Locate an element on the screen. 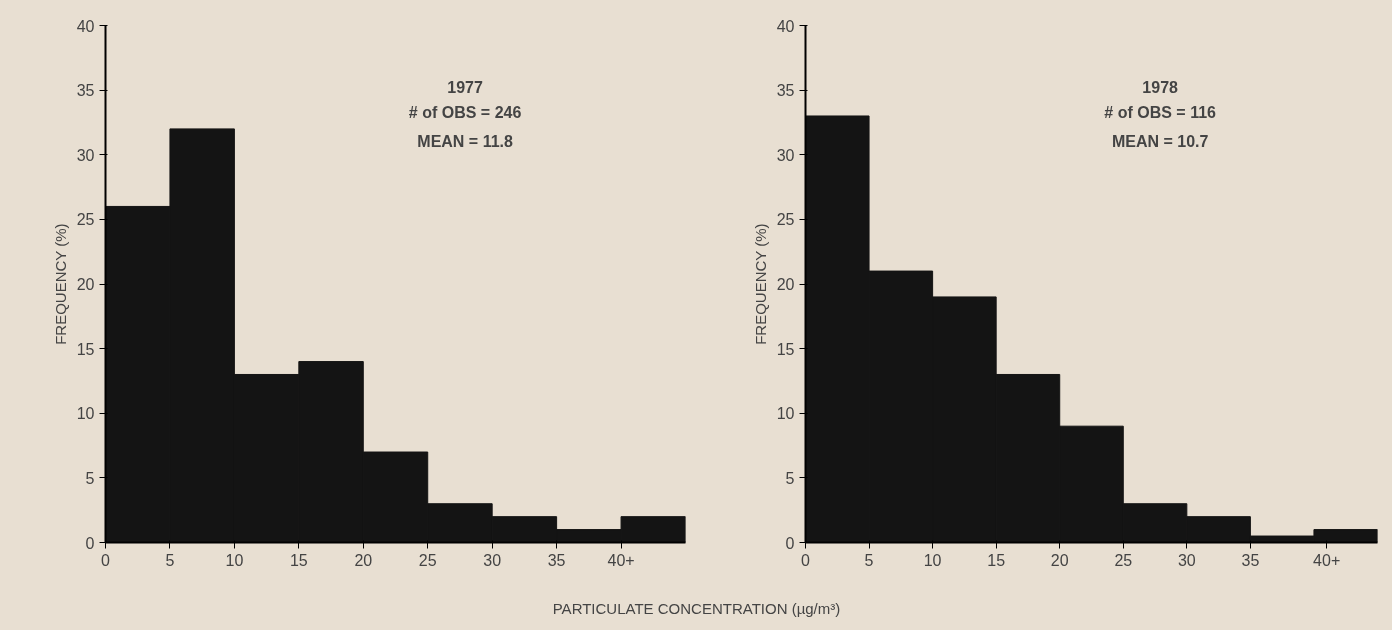 The height and width of the screenshot is (632, 1392). x-axis-title: PARTICULATE CONCENTRATION (µg/m³) is located at coordinates (696, 609).